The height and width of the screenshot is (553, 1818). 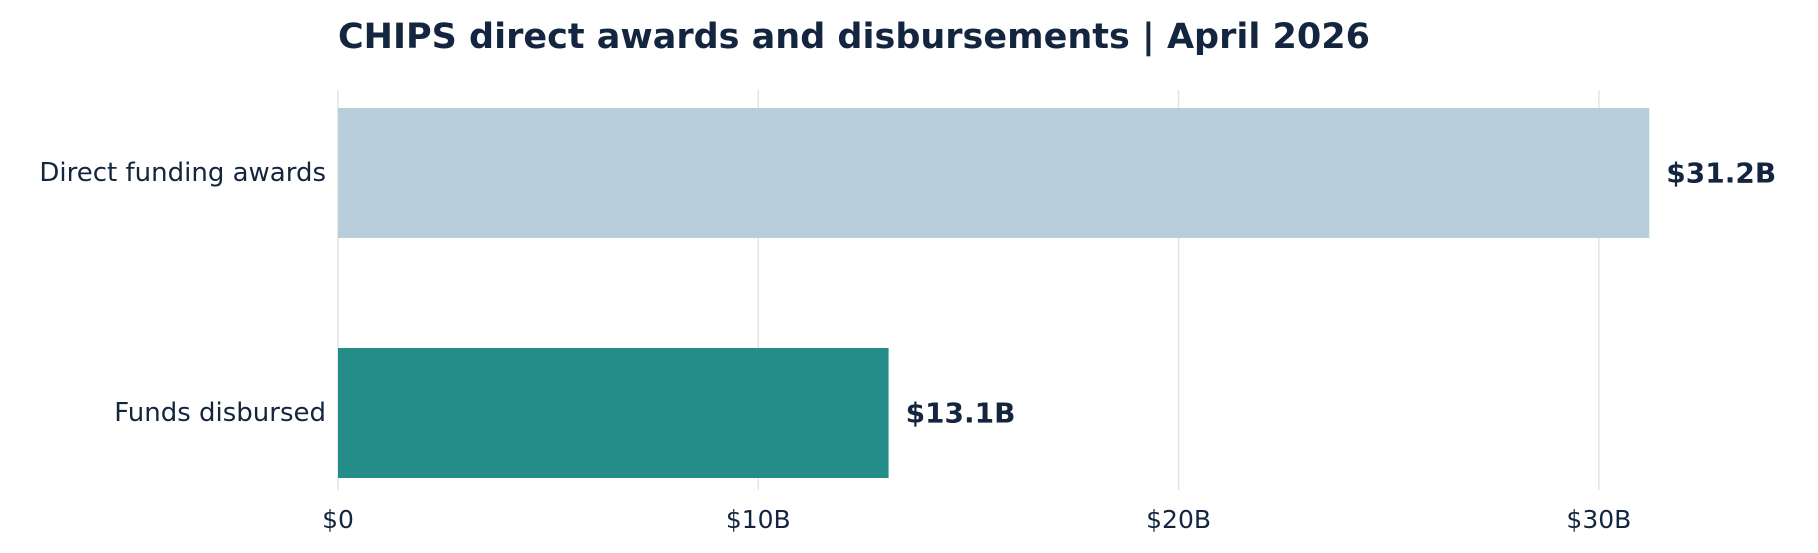 I want to click on data-label: $31.2B, so click(x=1721, y=173).